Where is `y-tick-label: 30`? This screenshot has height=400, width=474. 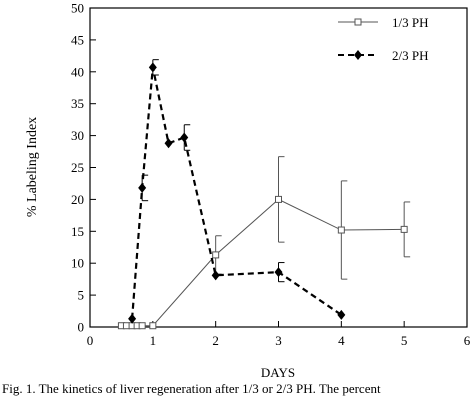 y-tick-label: 30 is located at coordinates (77, 135).